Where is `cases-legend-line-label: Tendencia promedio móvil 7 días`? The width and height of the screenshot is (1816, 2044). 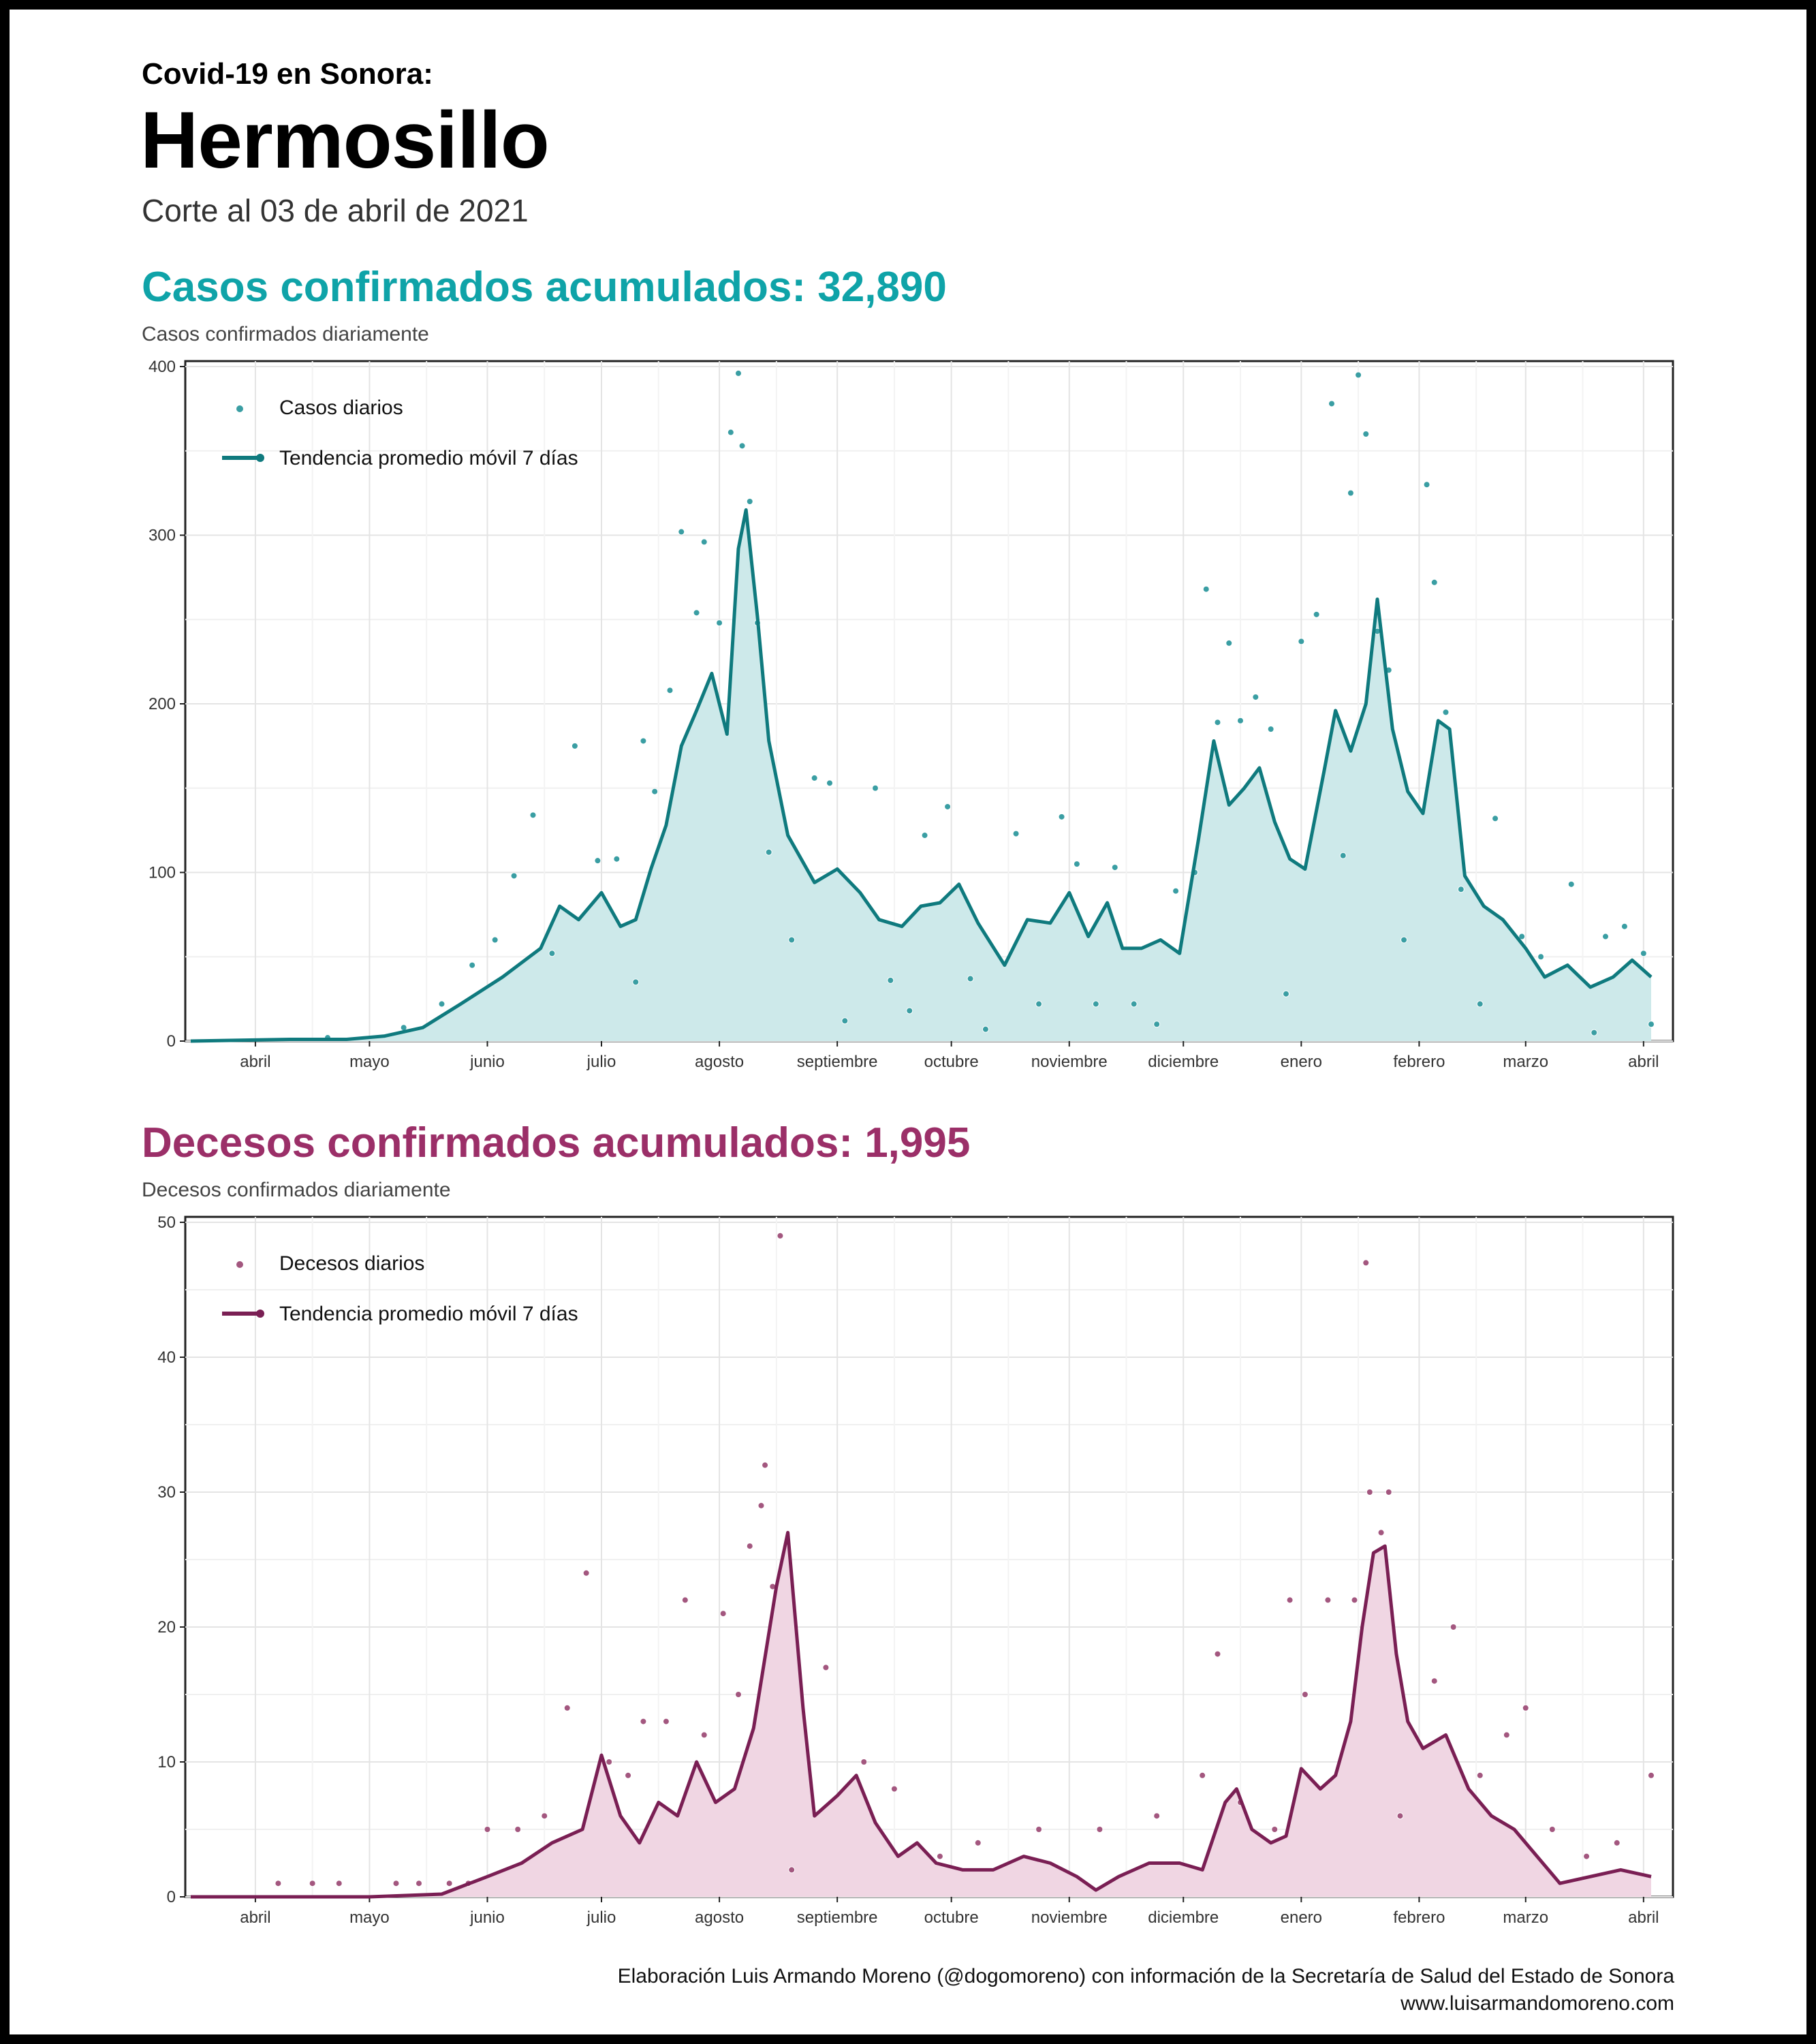
cases-legend-line-label: Tendencia promedio móvil 7 días is located at coordinates (429, 458).